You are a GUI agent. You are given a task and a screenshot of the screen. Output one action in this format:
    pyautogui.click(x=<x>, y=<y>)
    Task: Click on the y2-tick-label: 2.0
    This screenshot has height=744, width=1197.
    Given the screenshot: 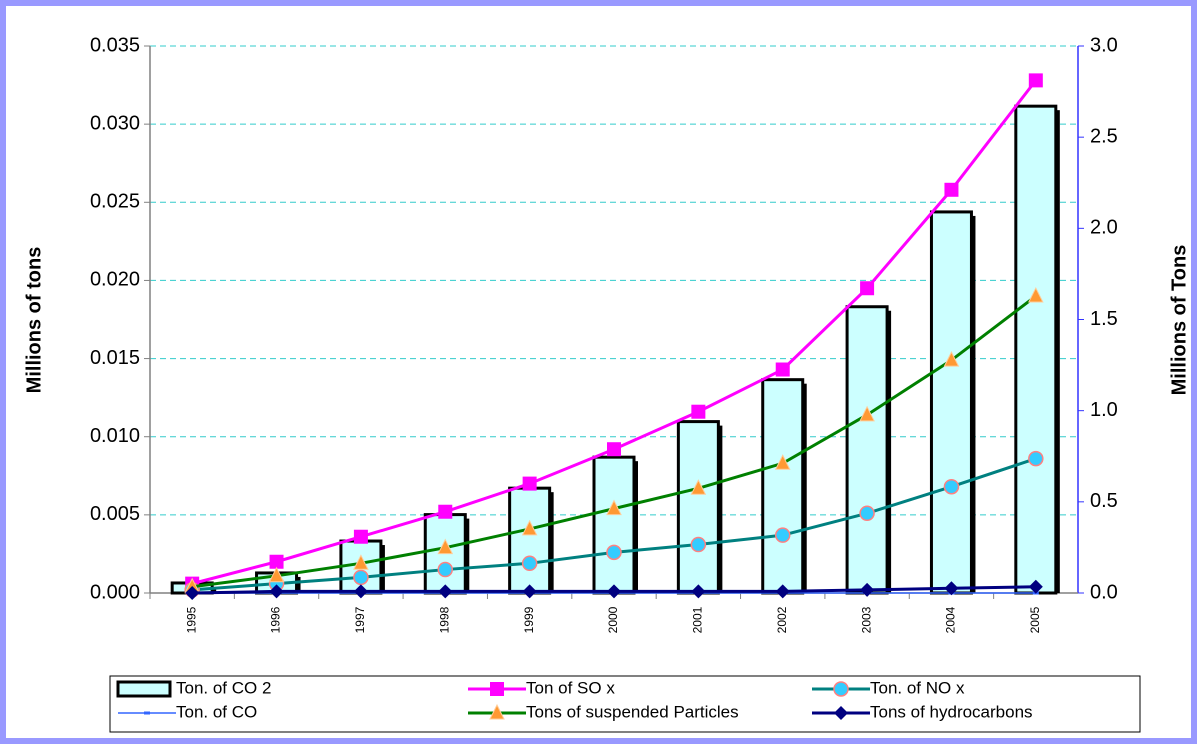 What is the action you would take?
    pyautogui.click(x=1104, y=228)
    